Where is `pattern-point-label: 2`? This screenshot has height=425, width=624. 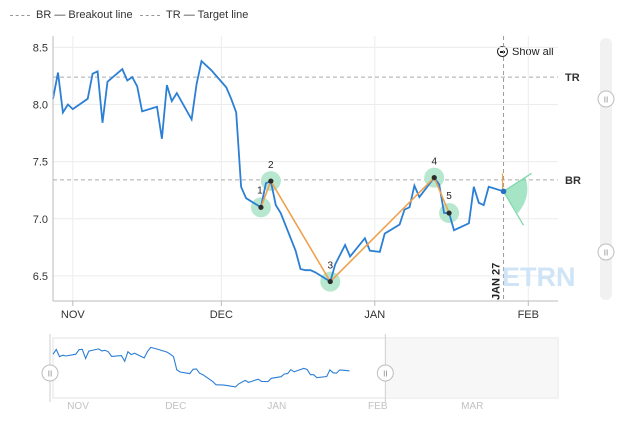
pattern-point-label: 2 is located at coordinates (271, 165).